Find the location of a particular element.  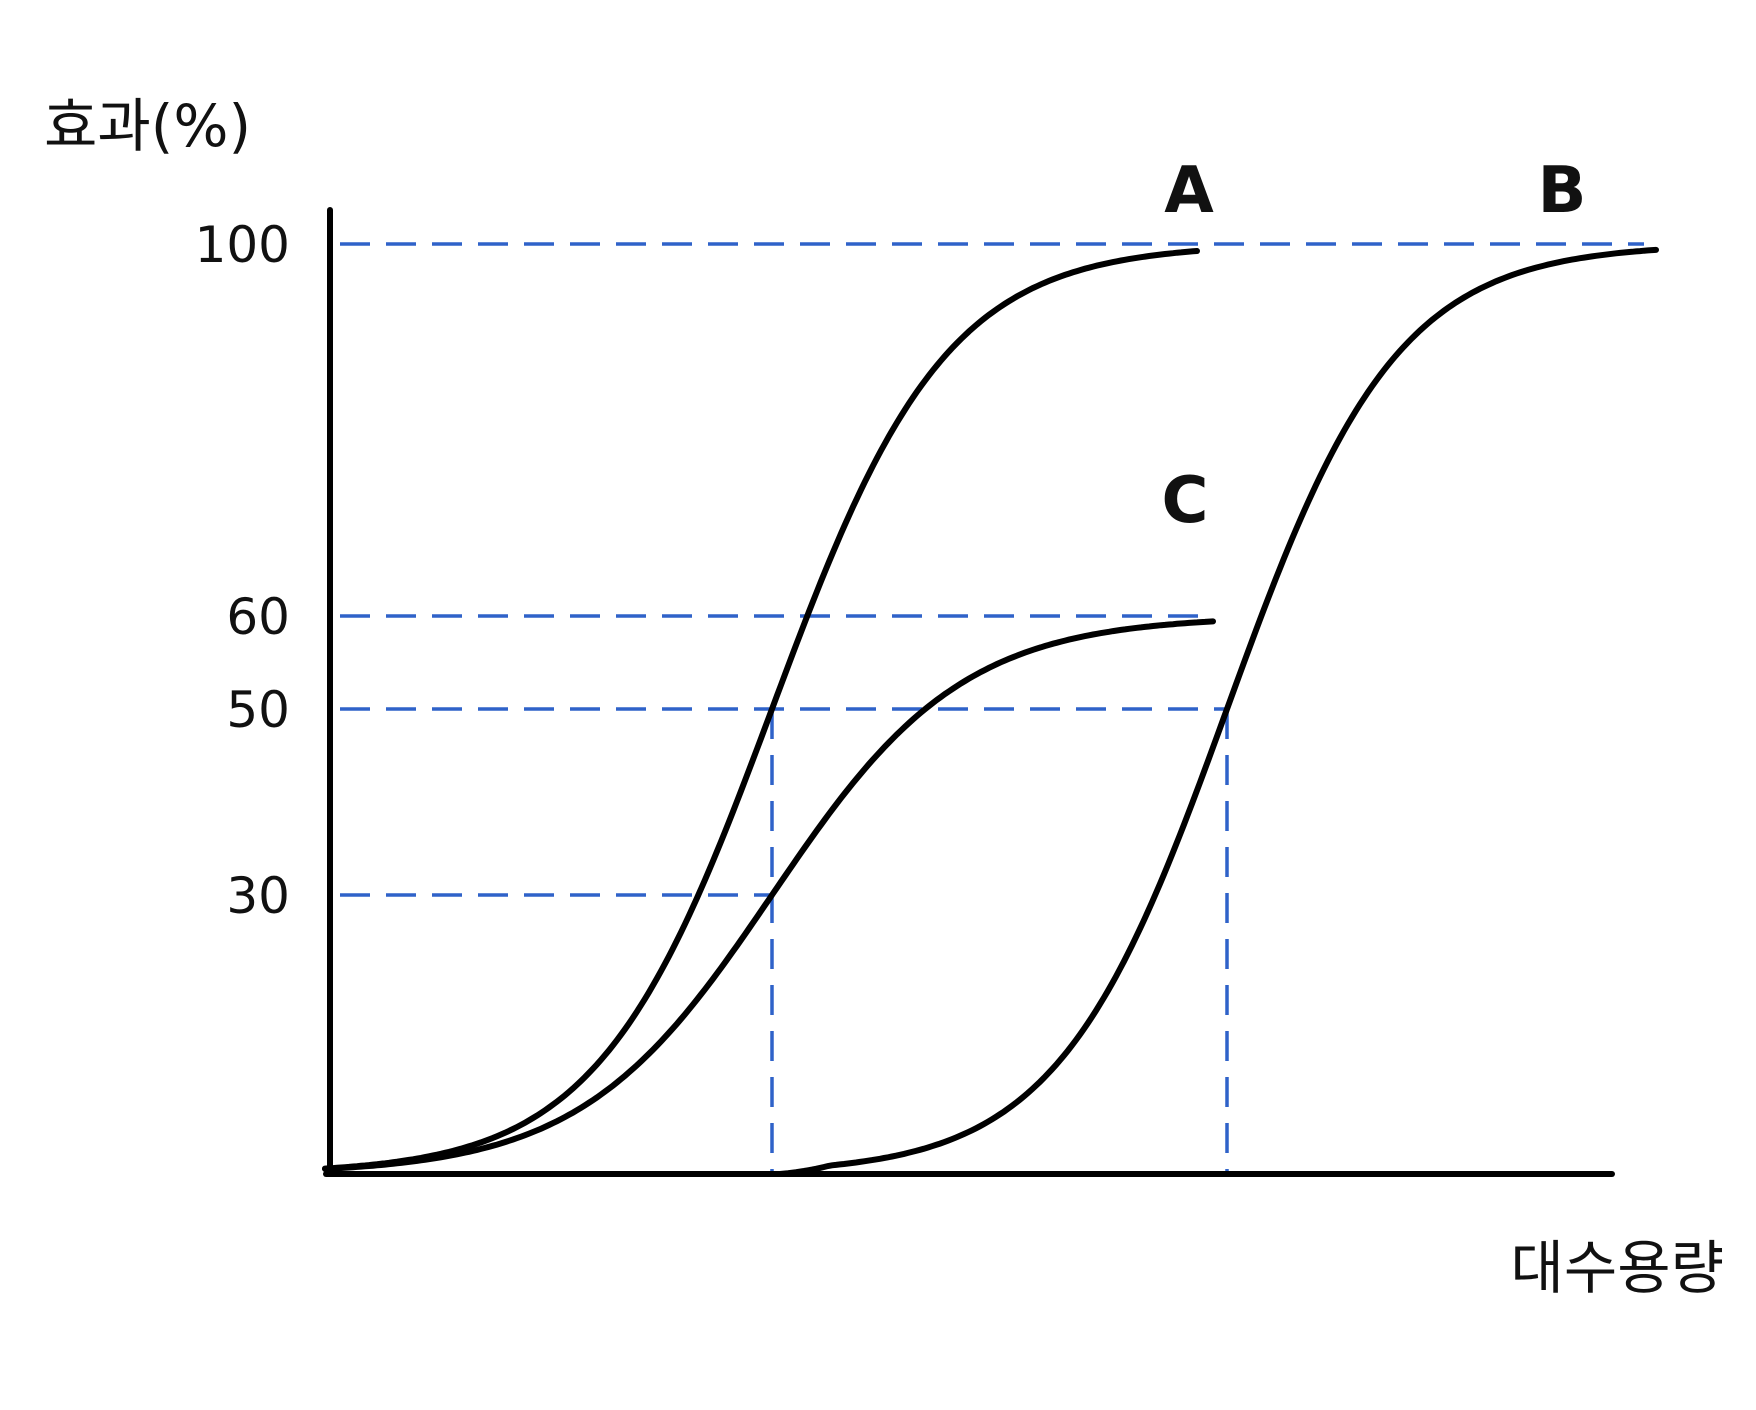

y-tick-labels: 100 60 50 30 is located at coordinates (242, 570).